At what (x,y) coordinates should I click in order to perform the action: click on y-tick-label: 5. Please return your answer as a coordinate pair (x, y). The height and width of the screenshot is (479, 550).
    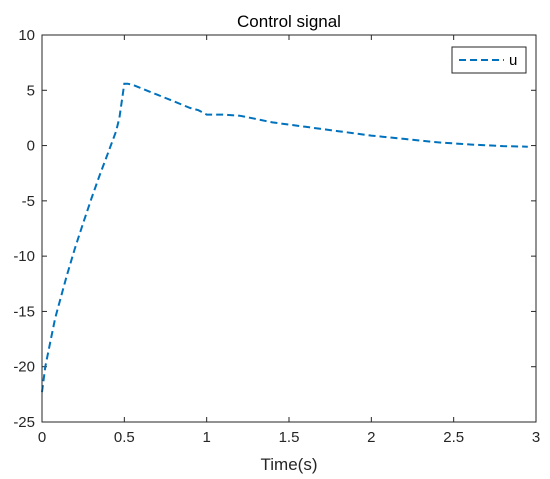
    Looking at the image, I should click on (31, 90).